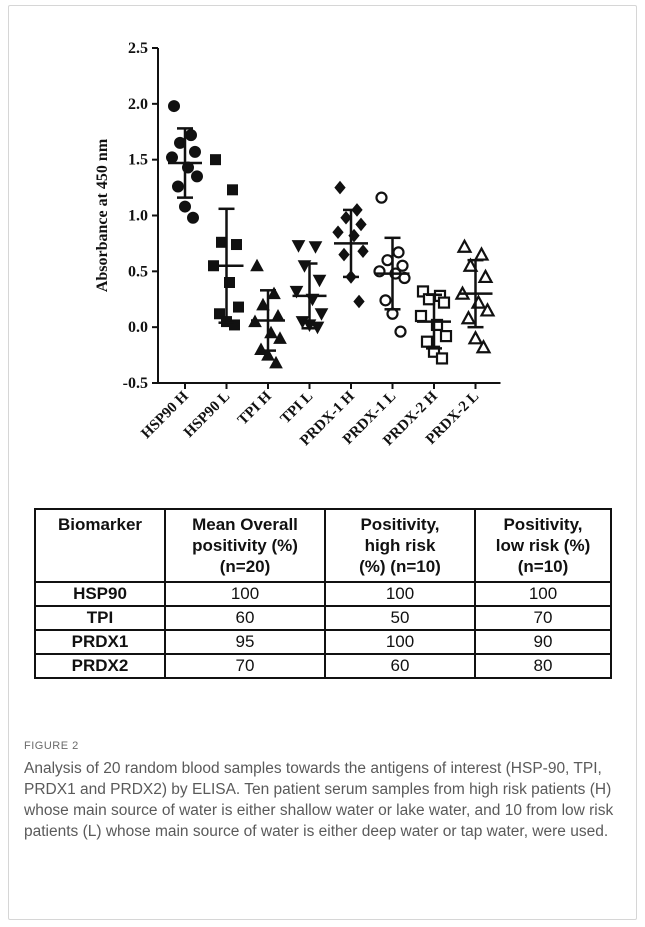  Describe the element at coordinates (543, 666) in the screenshot. I see `table-cell: 80` at that location.